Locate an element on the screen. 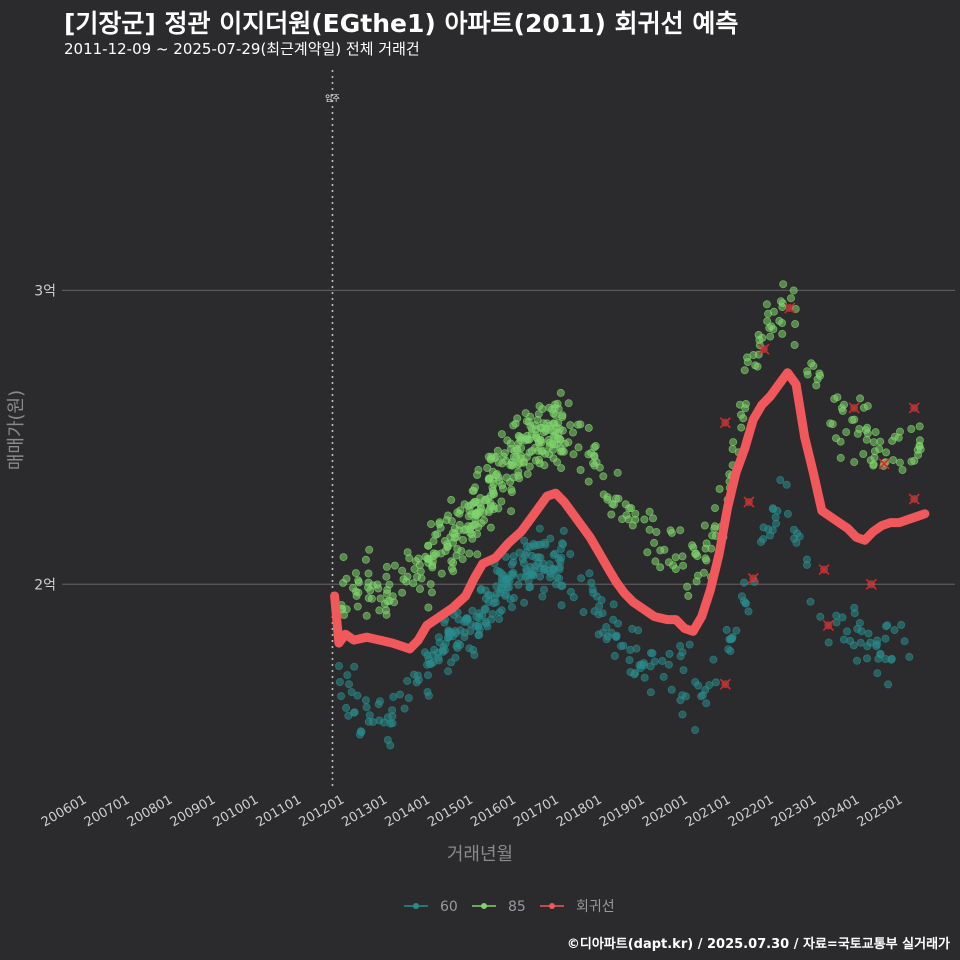 This screenshot has height=960, width=960. x-tick-label: 201101 is located at coordinates (279, 811).